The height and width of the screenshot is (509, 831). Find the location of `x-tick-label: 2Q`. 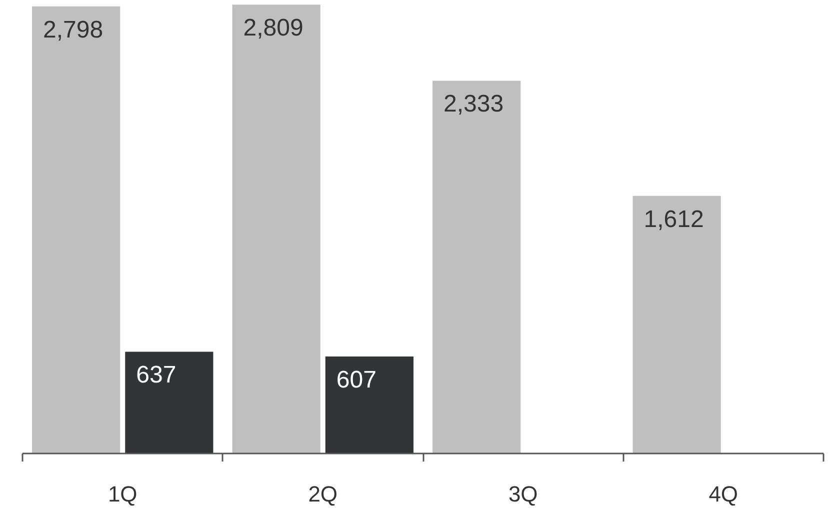

x-tick-label: 2Q is located at coordinates (323, 494).